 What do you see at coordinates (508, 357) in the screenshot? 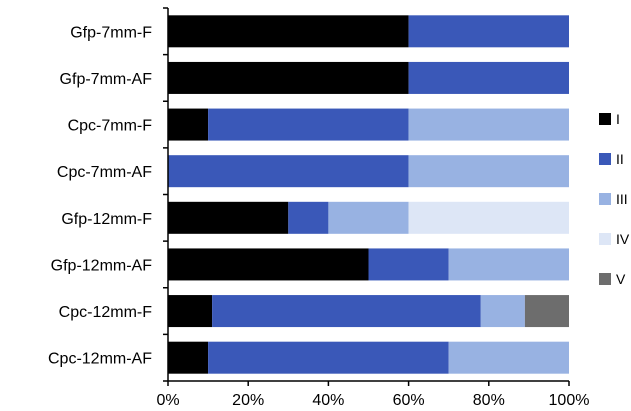
I see `bar-segment-cpc-12mm-af-series-iii` at bounding box center [508, 357].